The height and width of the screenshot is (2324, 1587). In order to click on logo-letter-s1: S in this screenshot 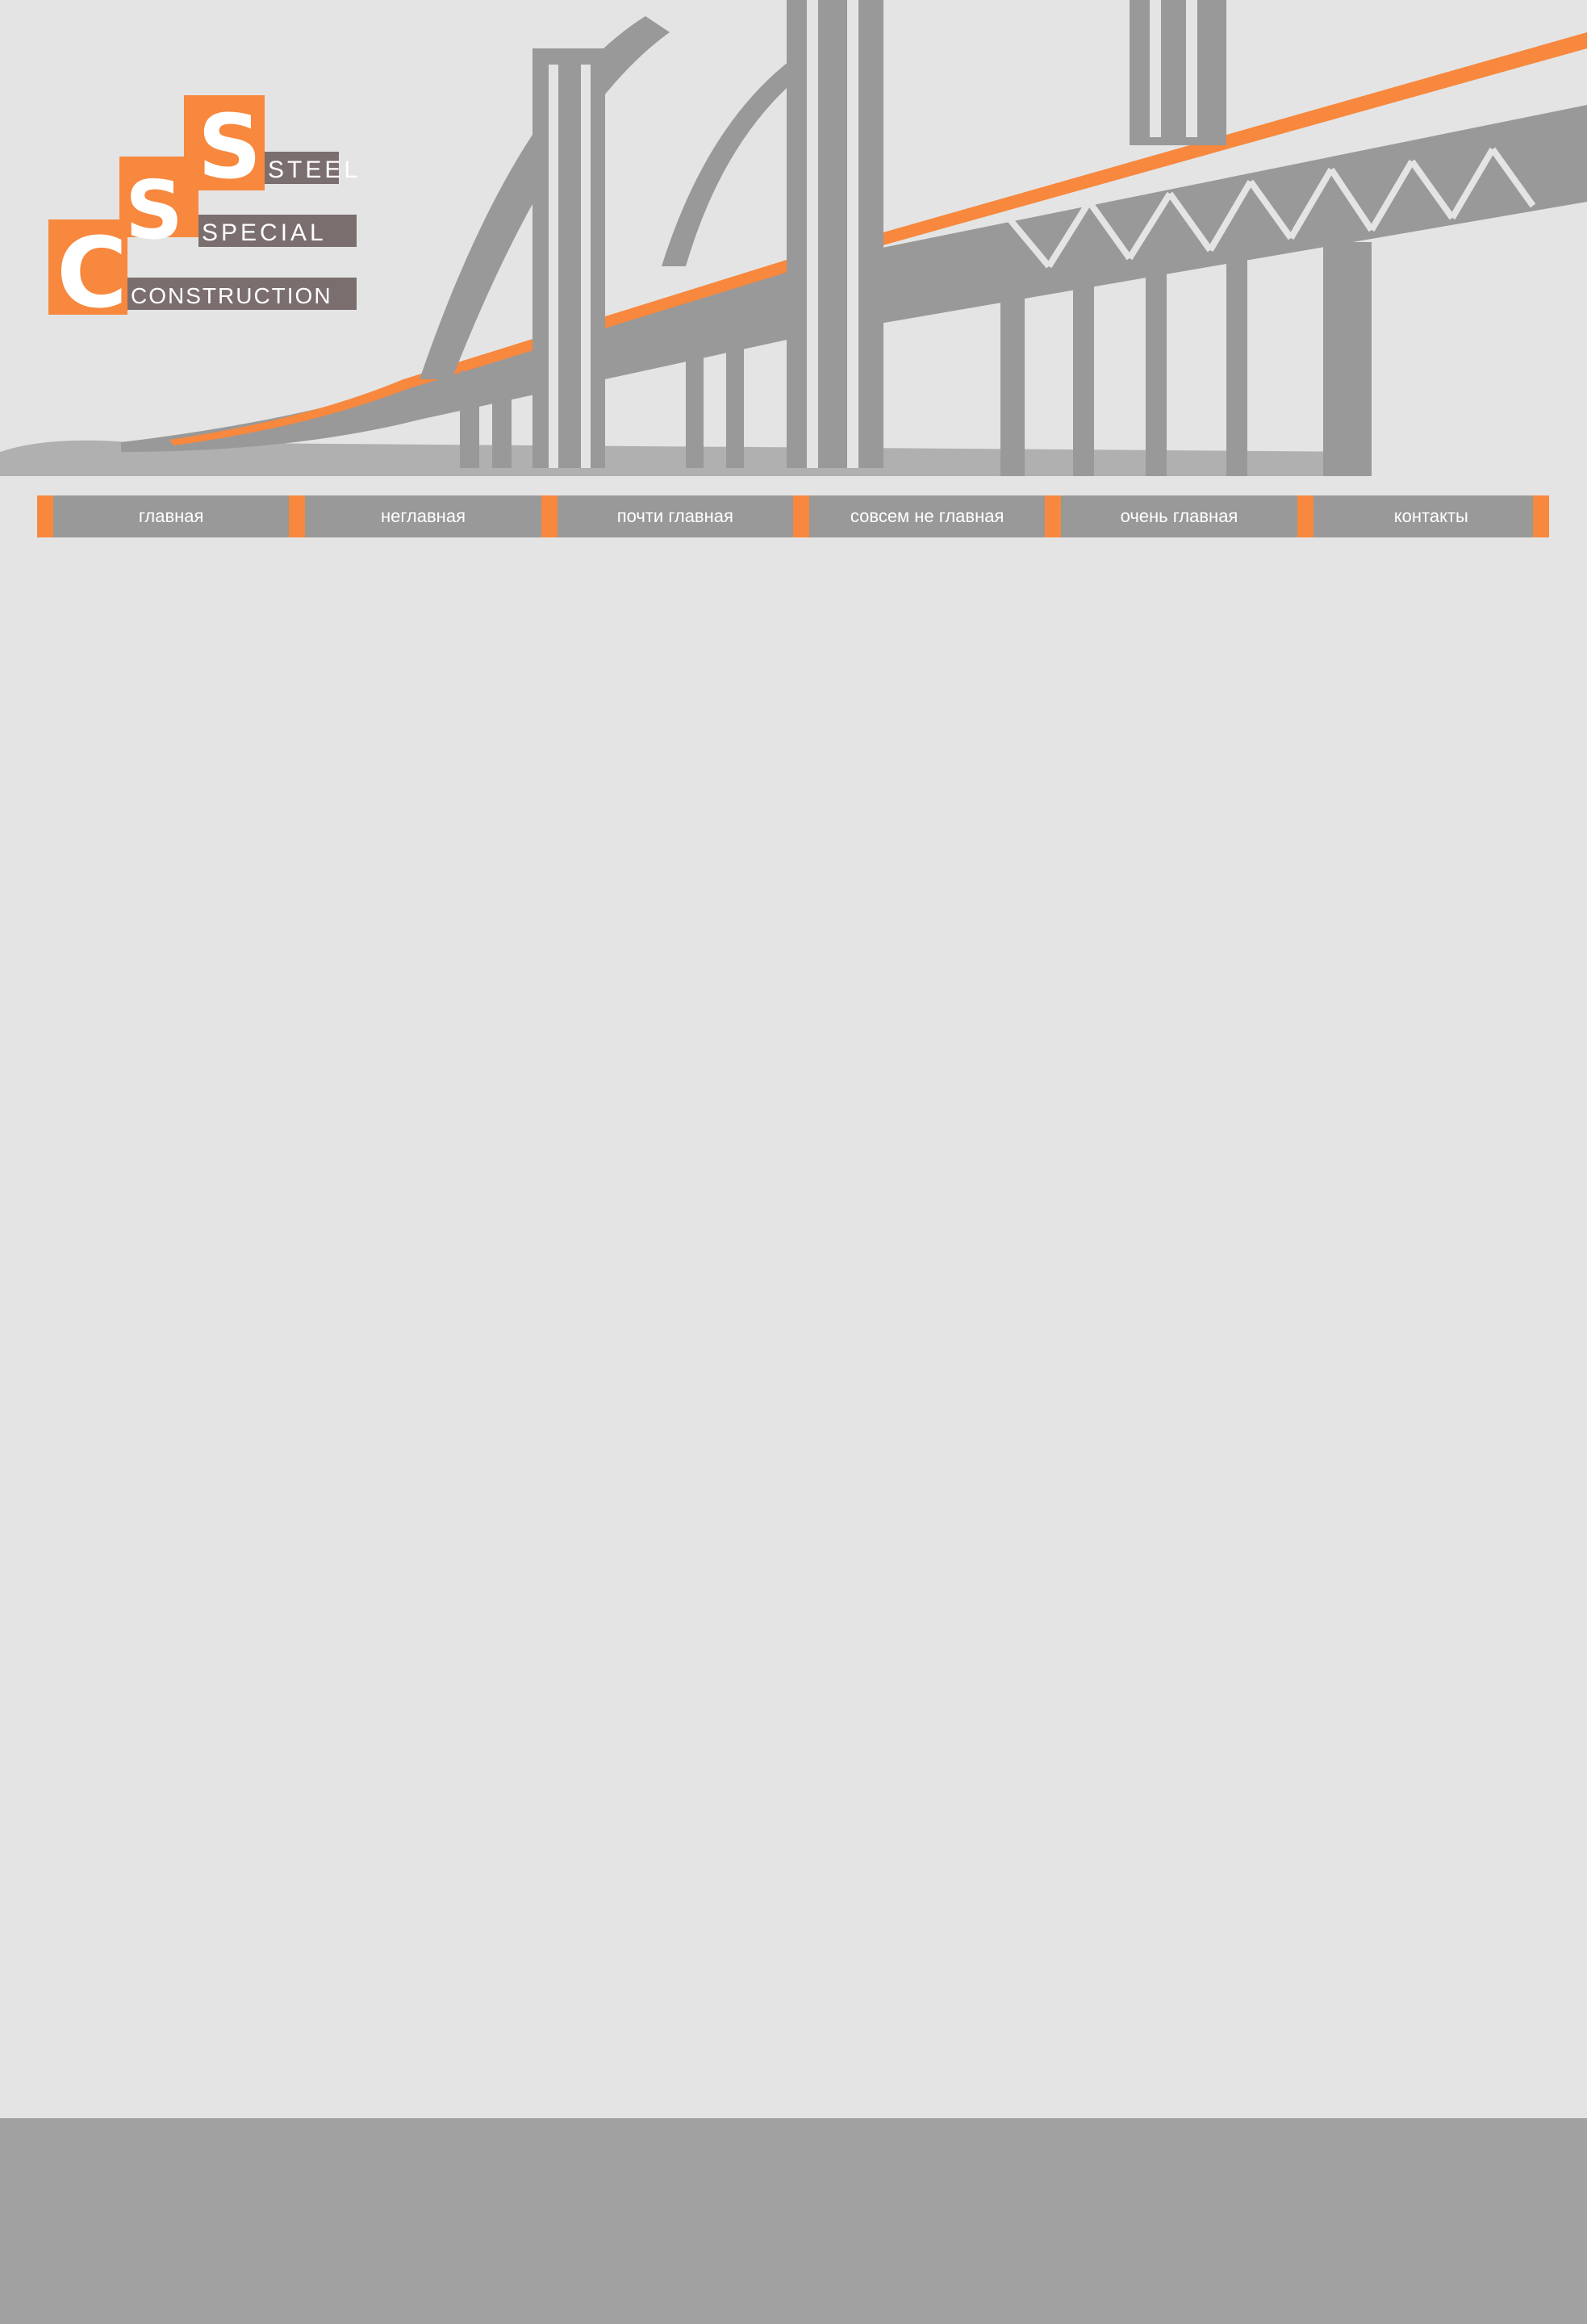, I will do `click(154, 210)`.